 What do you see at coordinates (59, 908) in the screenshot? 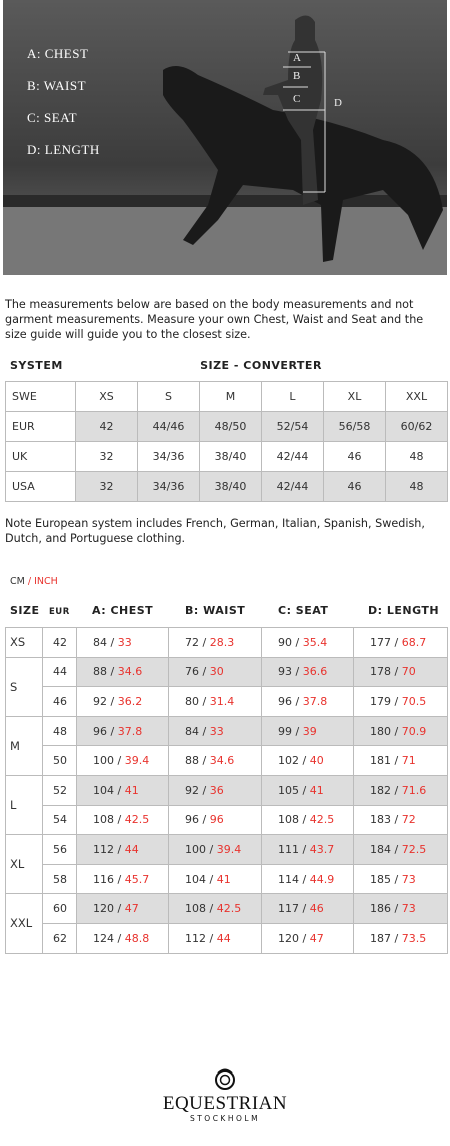
I see `eur-cell: 60` at bounding box center [59, 908].